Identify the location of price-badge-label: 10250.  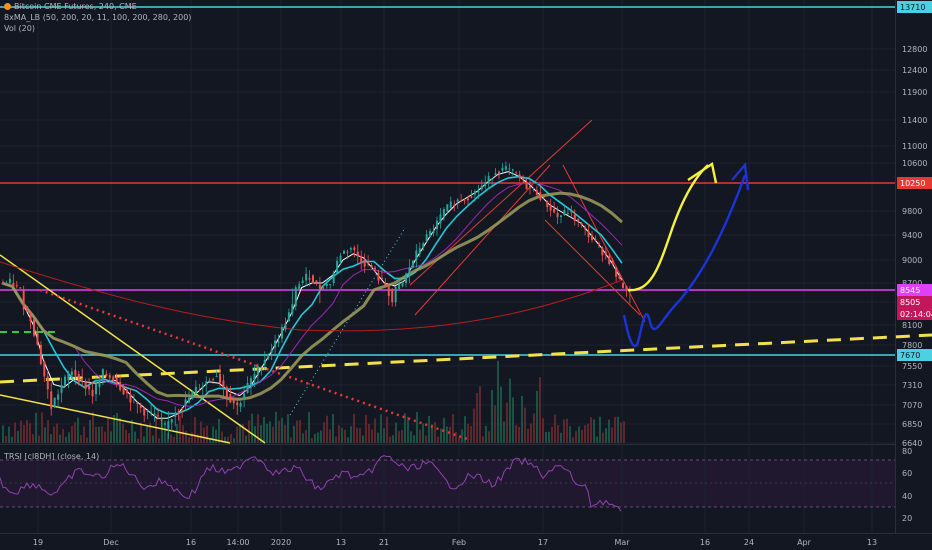
(912, 183).